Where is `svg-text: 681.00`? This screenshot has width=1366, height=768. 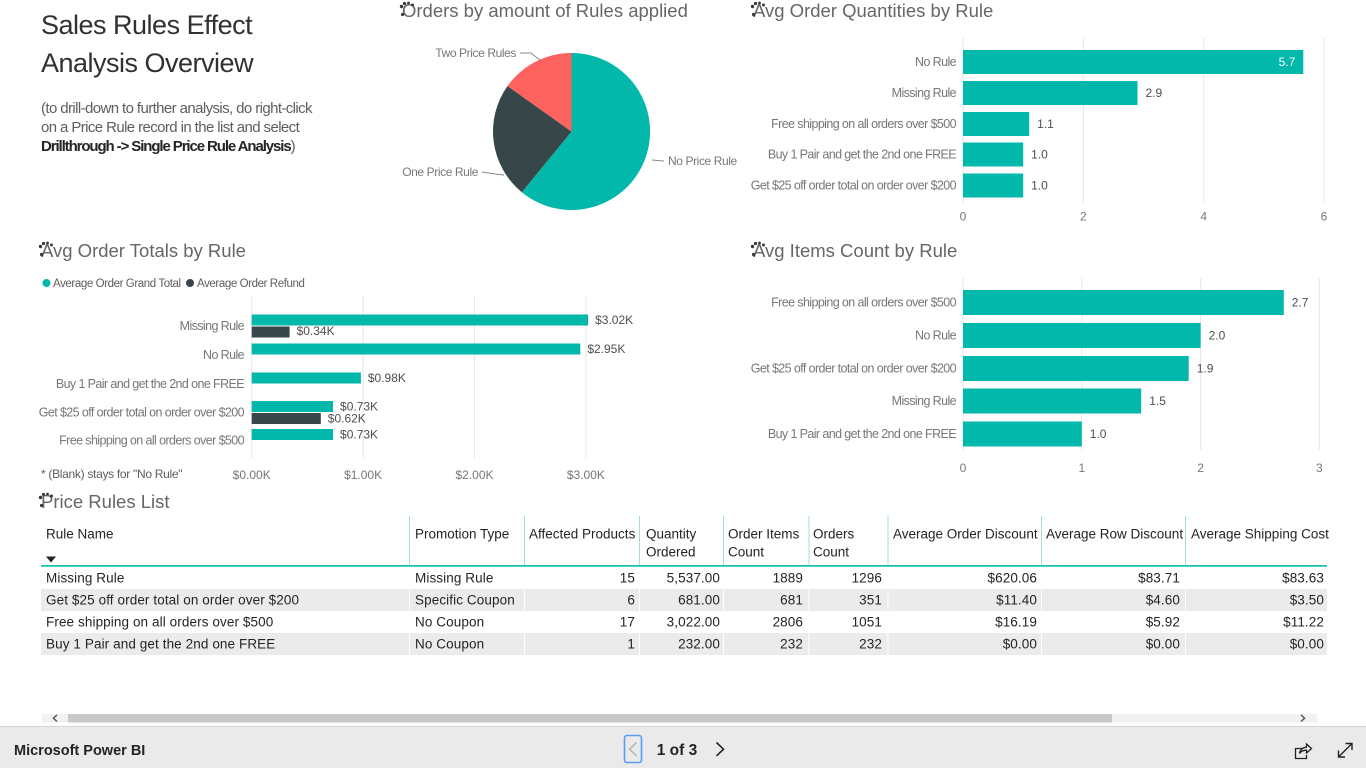 svg-text: 681.00 is located at coordinates (699, 600).